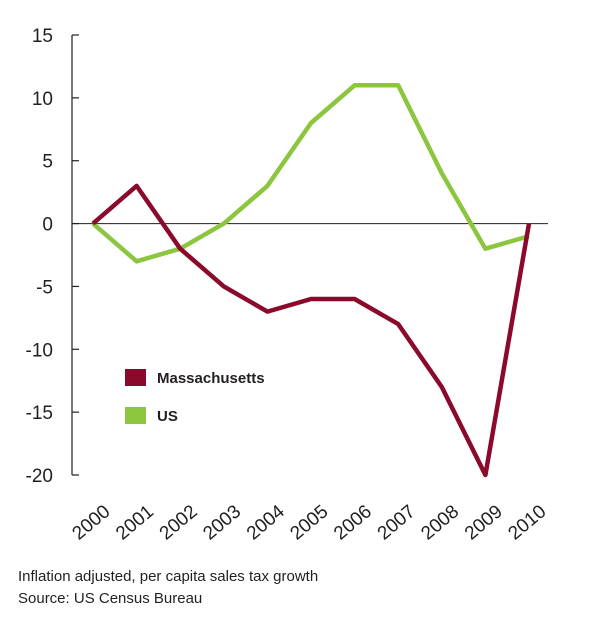 The height and width of the screenshot is (632, 600). Describe the element at coordinates (484, 522) in the screenshot. I see `x-tick-label: 2009` at that location.